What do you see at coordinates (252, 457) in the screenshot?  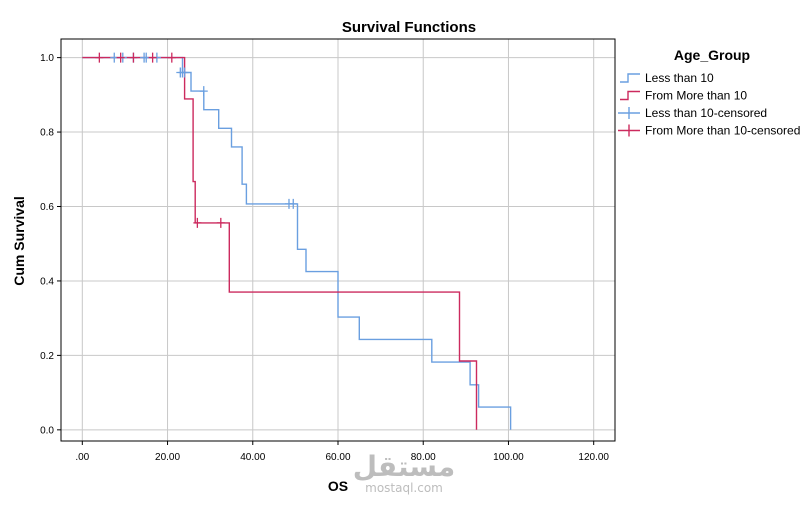 I see `x-tick-label: 40.00` at bounding box center [252, 457].